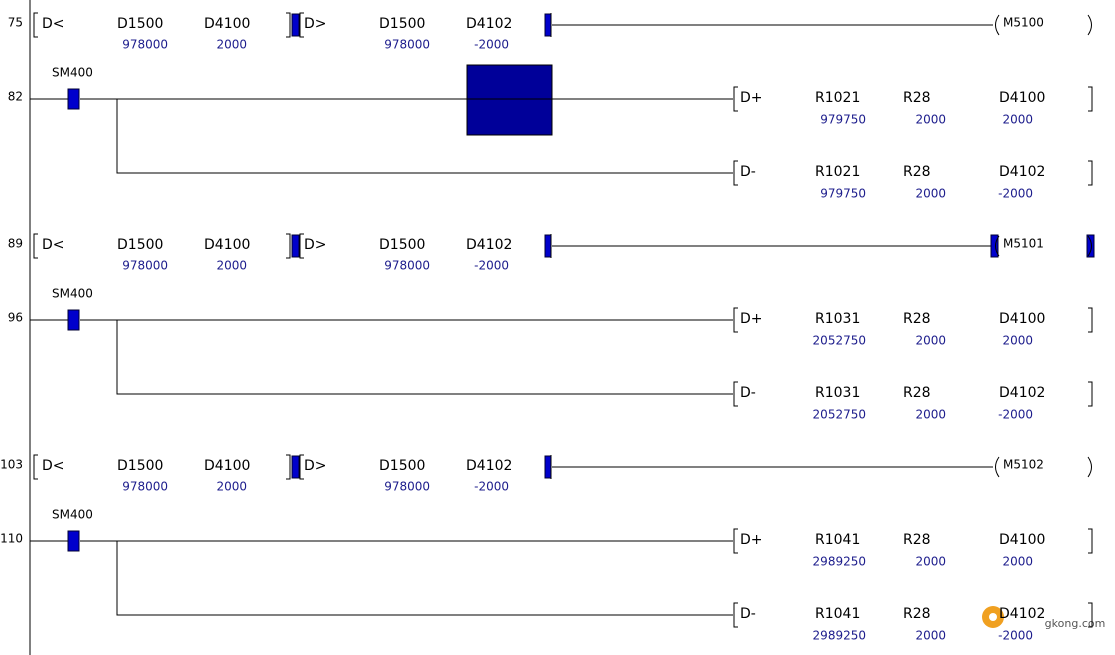  I want to click on step-number: 75, so click(15, 23).